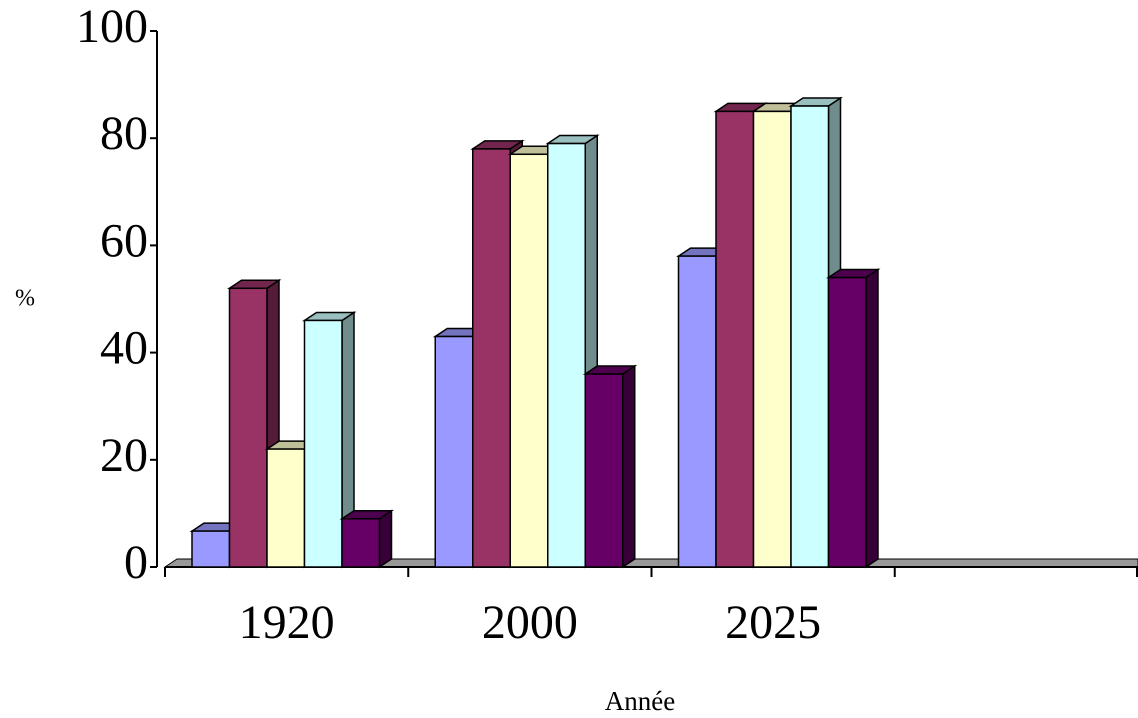  What do you see at coordinates (124, 133) in the screenshot?
I see `y-tick-label: 80` at bounding box center [124, 133].